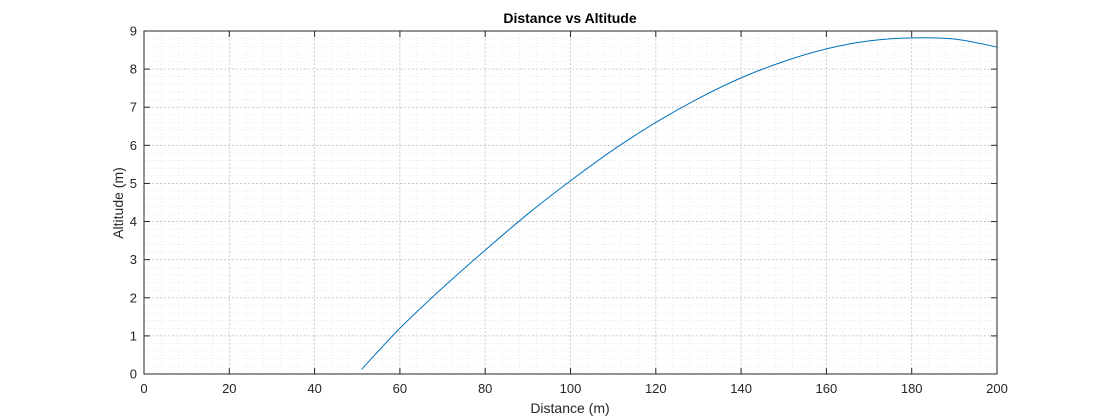 The width and height of the screenshot is (1103, 420). I want to click on x-tick-label: 100, so click(571, 388).